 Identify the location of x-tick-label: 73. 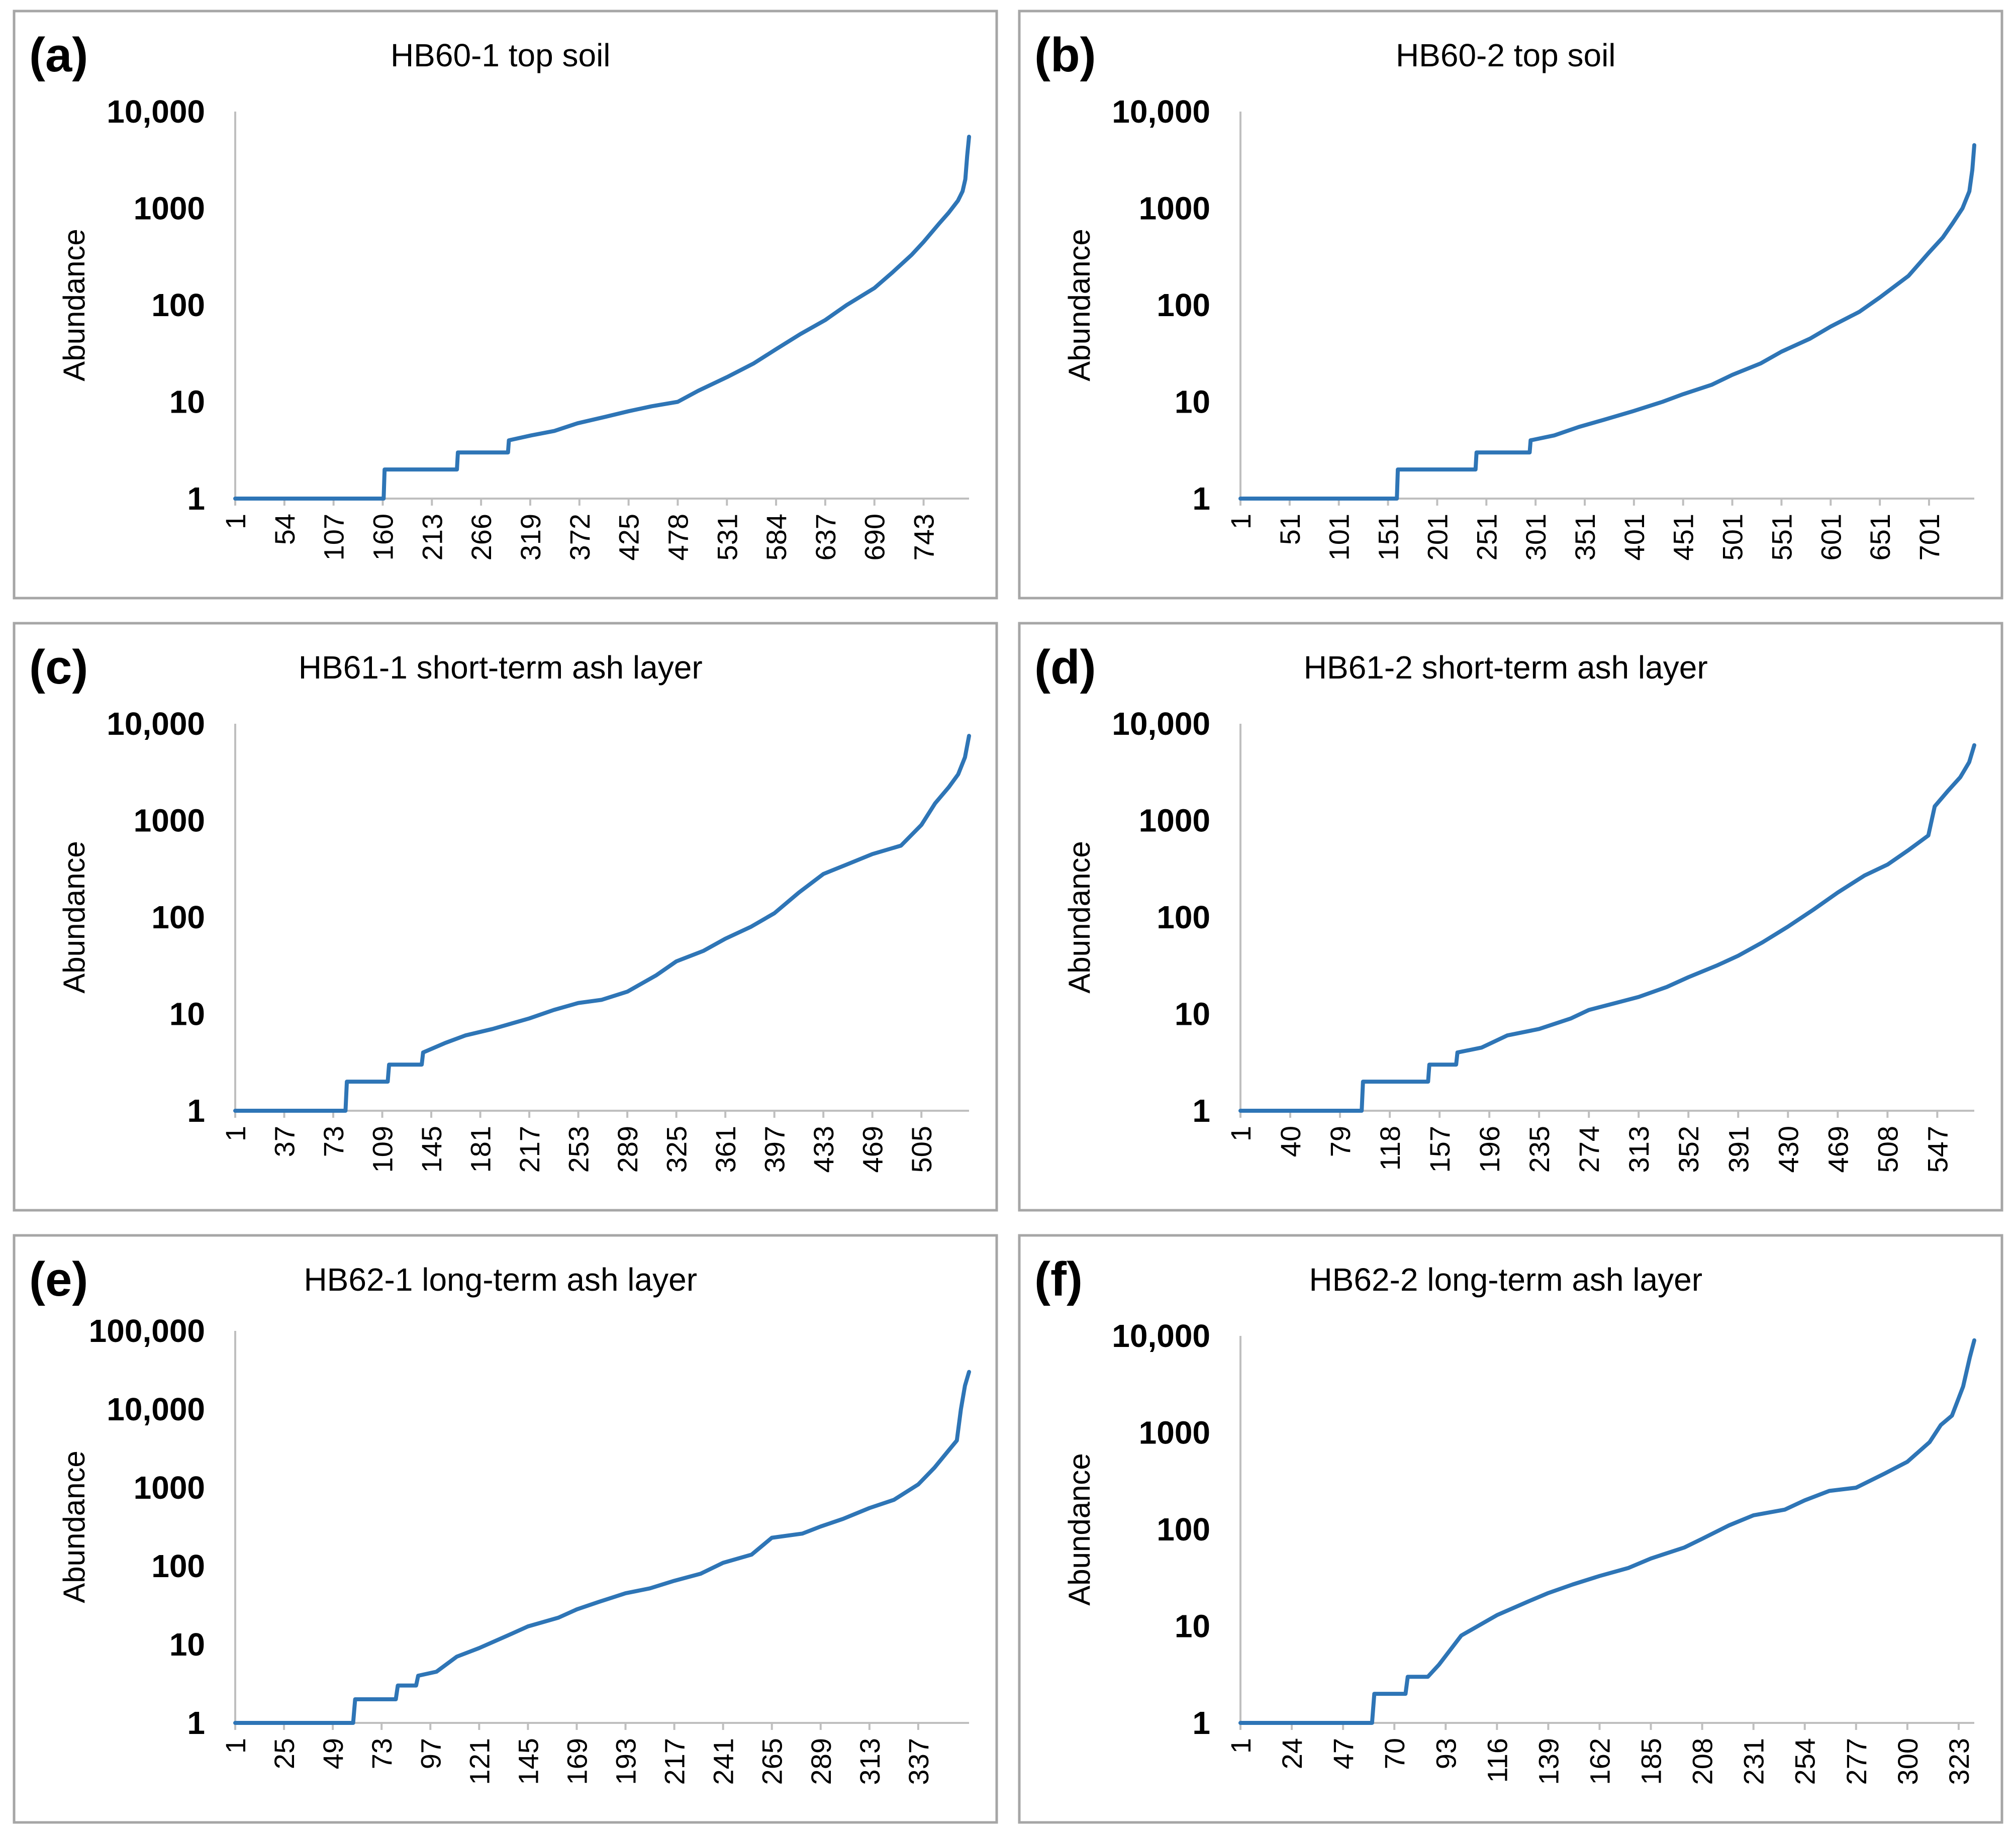
(333, 1141).